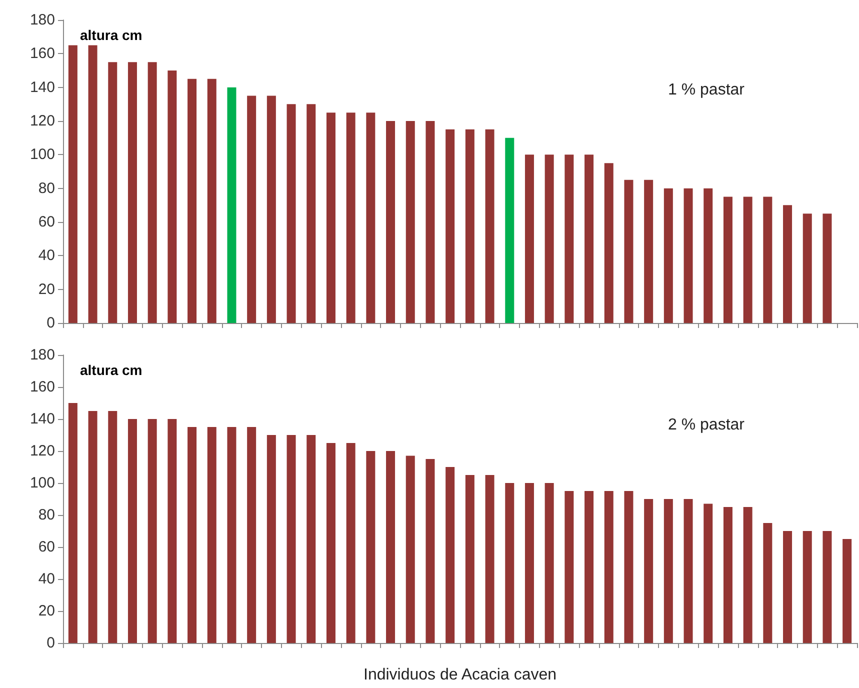 The width and height of the screenshot is (859, 688). What do you see at coordinates (460, 675) in the screenshot?
I see `x-axis-title: Individuos de Acacia caven` at bounding box center [460, 675].